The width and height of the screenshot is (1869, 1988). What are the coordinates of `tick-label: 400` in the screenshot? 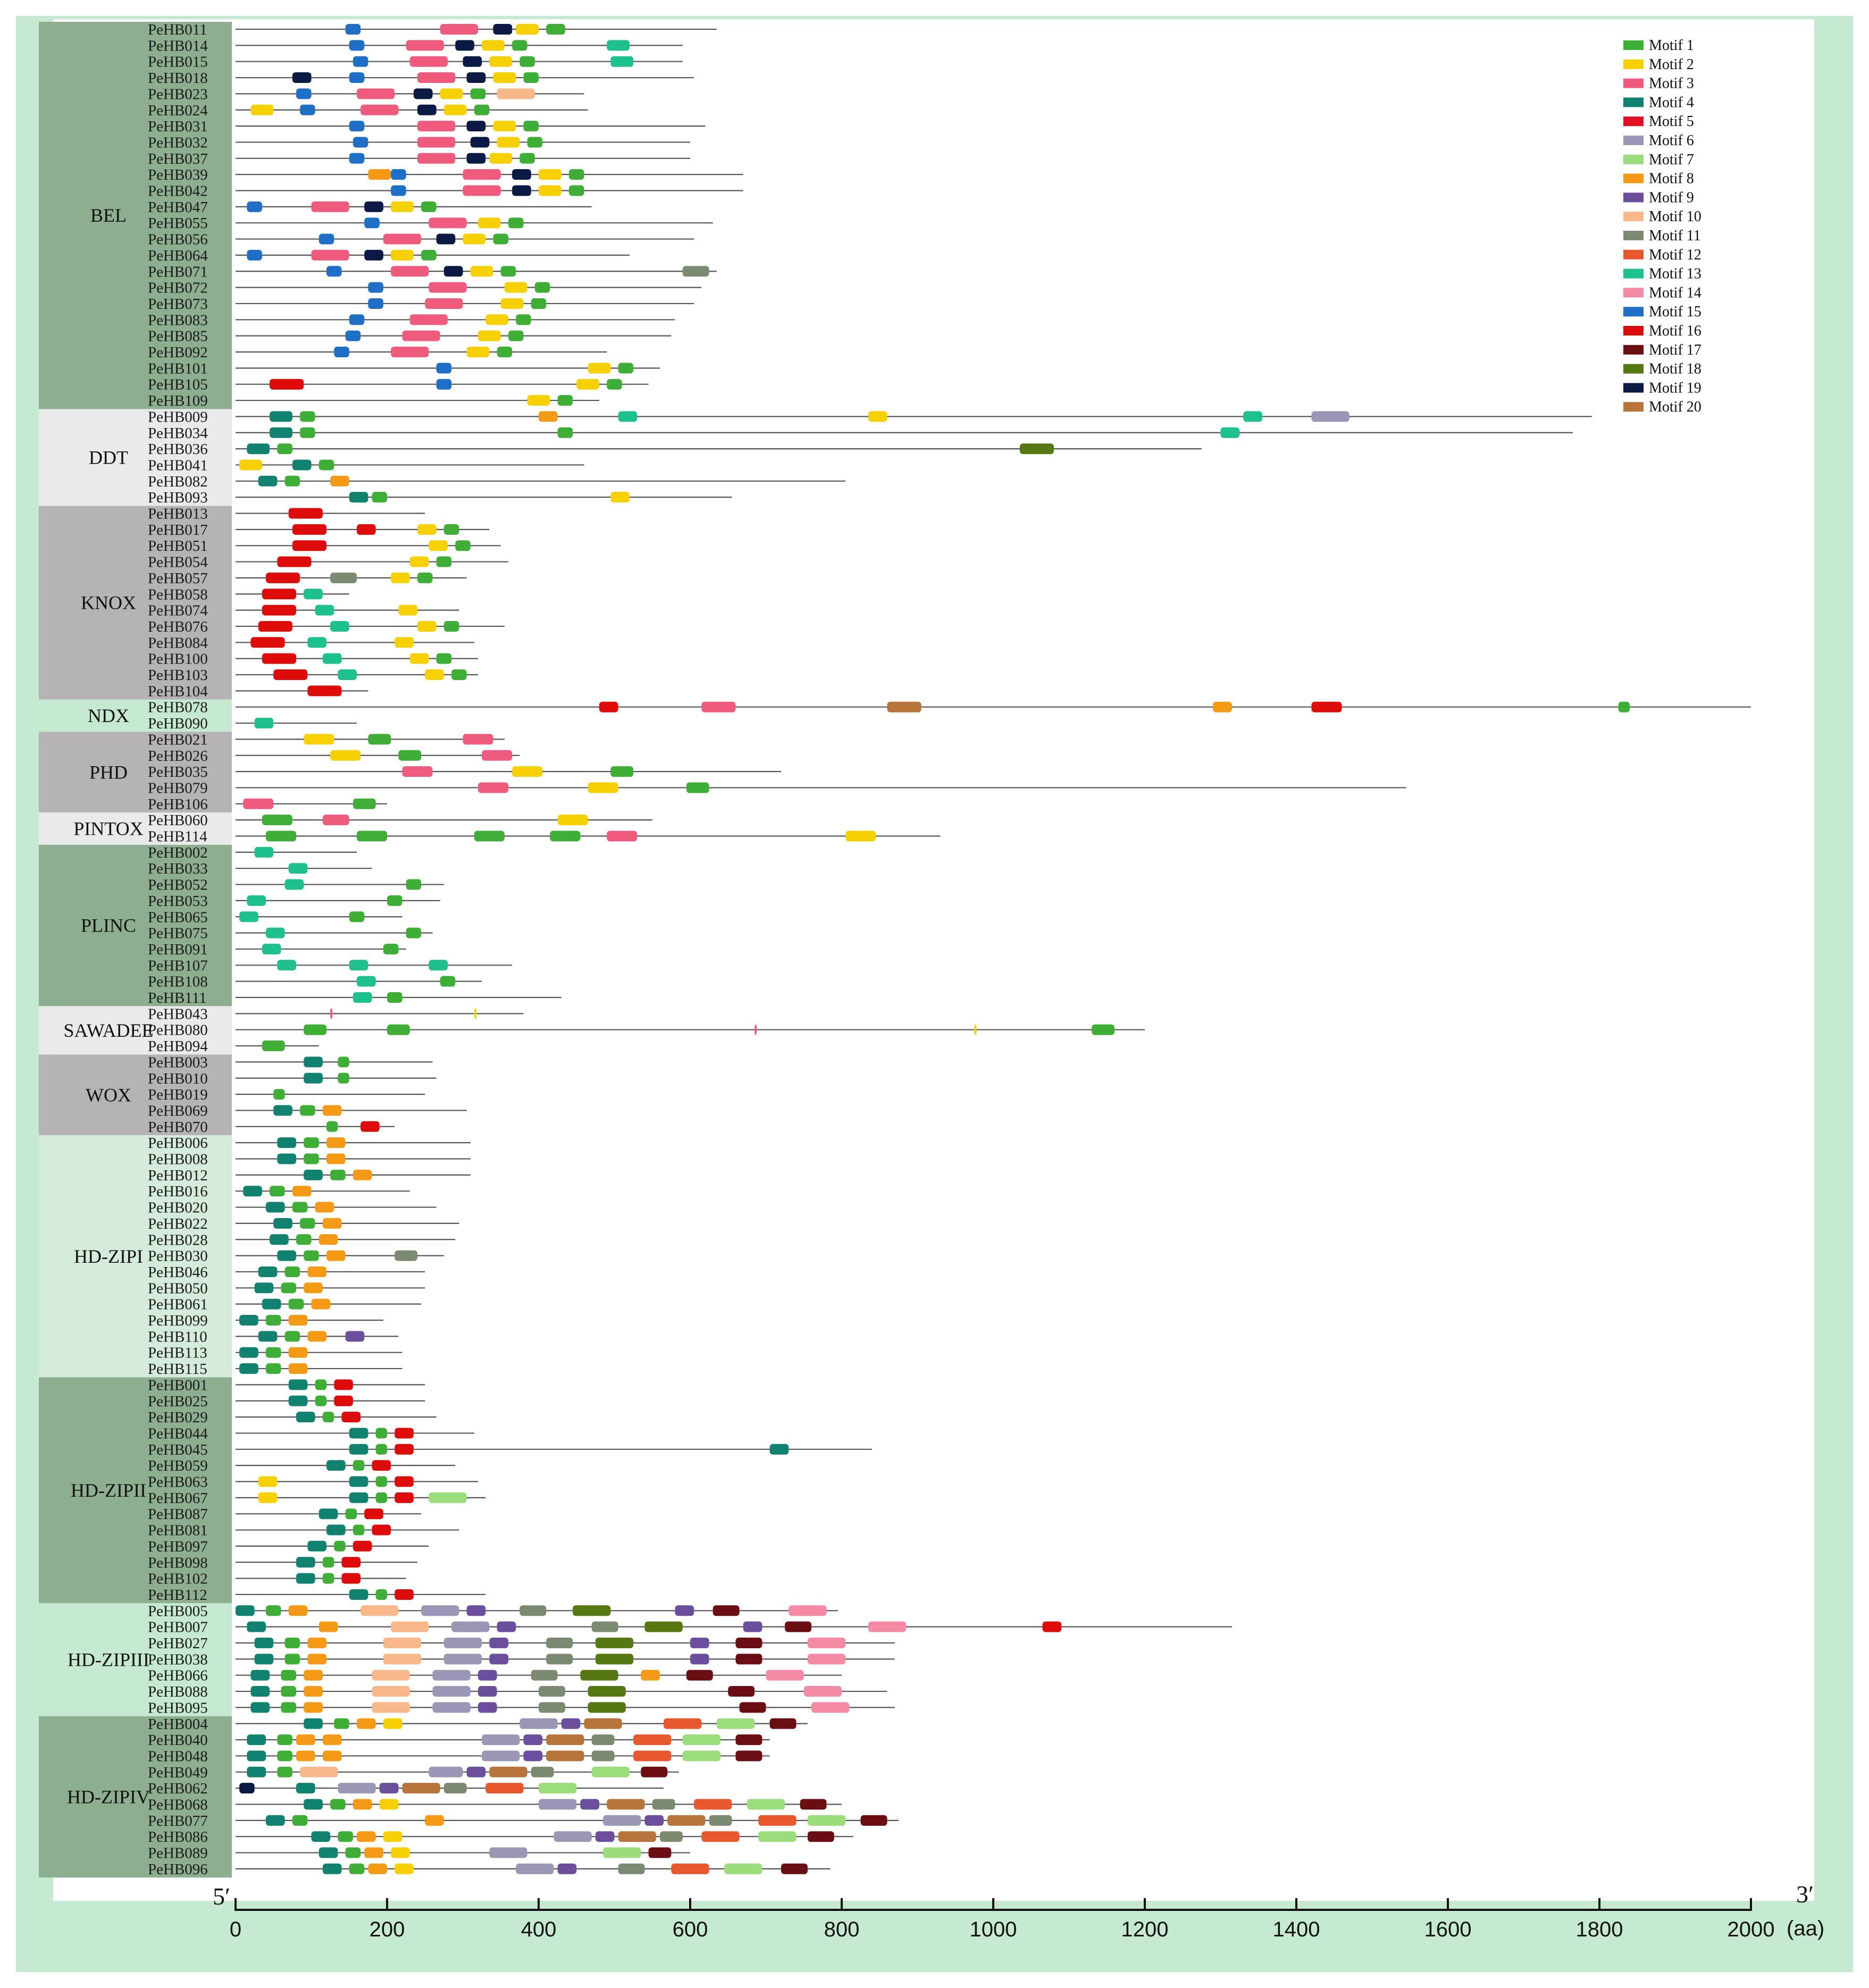 It's located at (539, 1930).